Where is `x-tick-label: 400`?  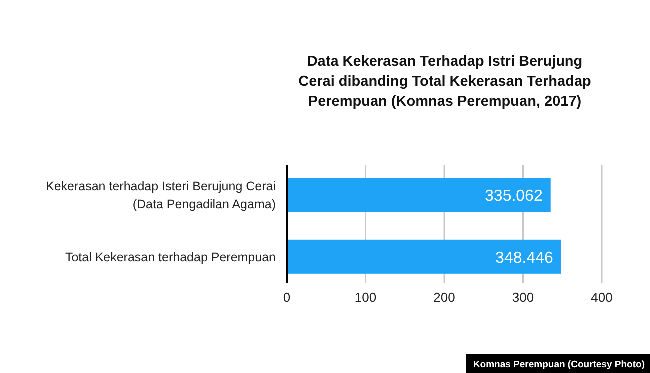 x-tick-label: 400 is located at coordinates (602, 297).